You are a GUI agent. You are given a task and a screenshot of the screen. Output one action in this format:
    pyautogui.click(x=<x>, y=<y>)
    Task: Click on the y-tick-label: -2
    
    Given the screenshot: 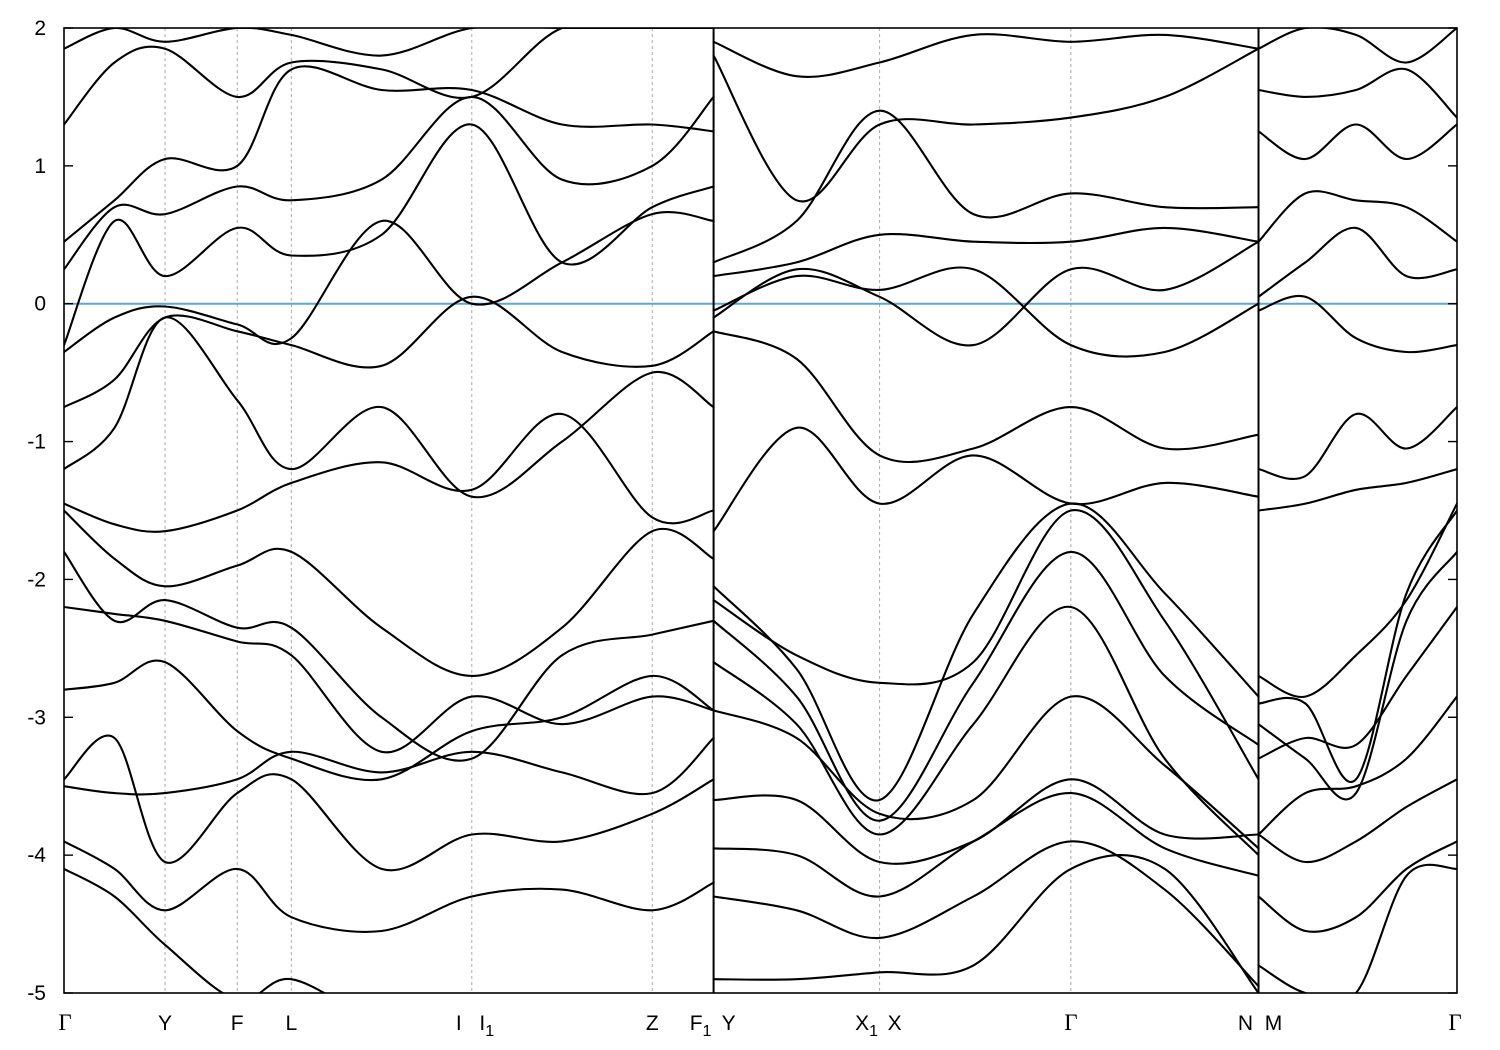 What is the action you would take?
    pyautogui.click(x=36, y=579)
    